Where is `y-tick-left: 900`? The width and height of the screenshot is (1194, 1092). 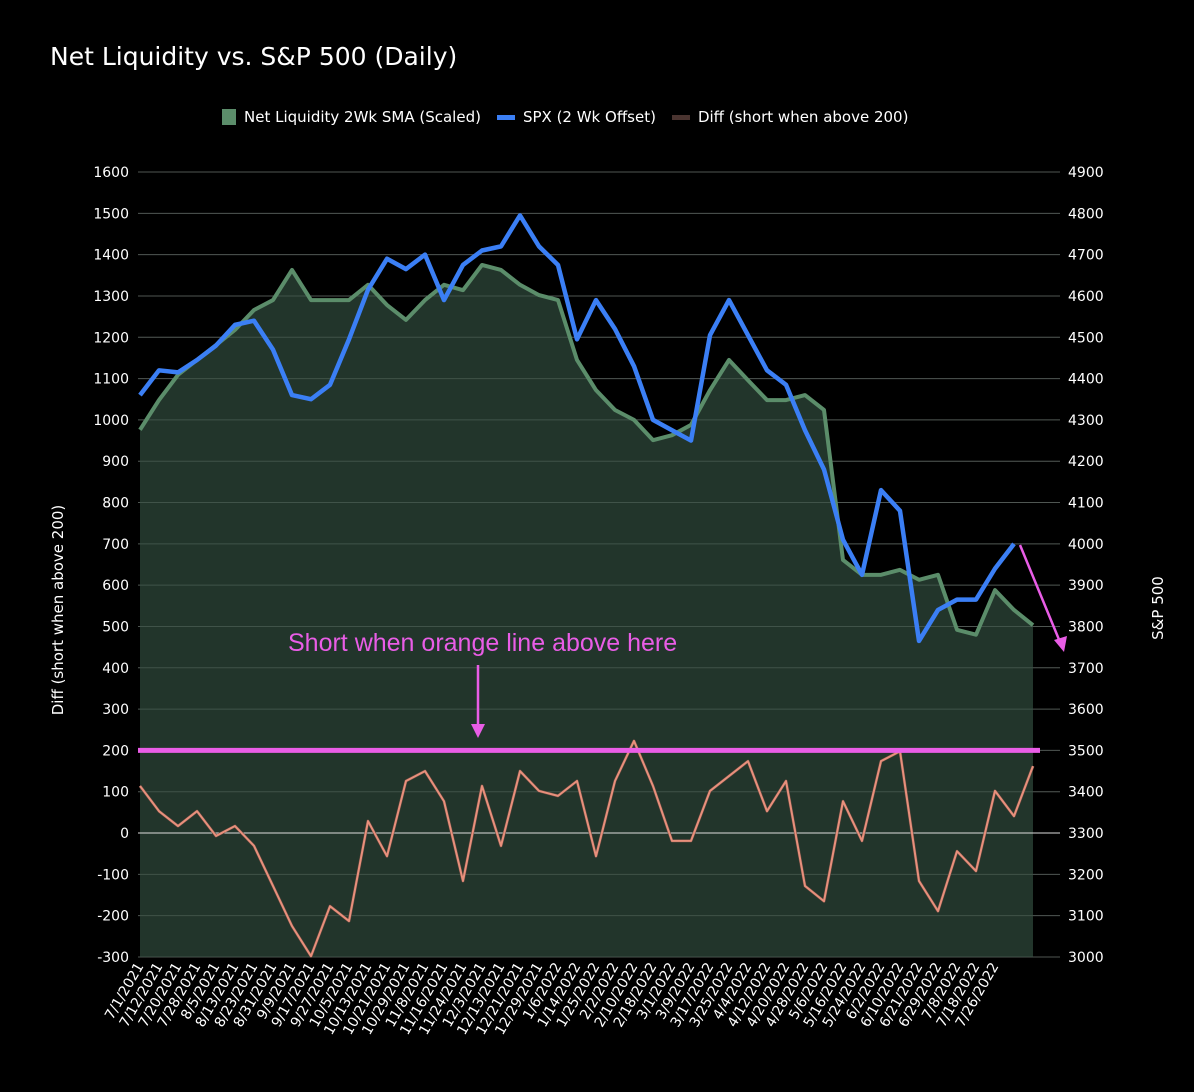 y-tick-left: 900 is located at coordinates (115, 462).